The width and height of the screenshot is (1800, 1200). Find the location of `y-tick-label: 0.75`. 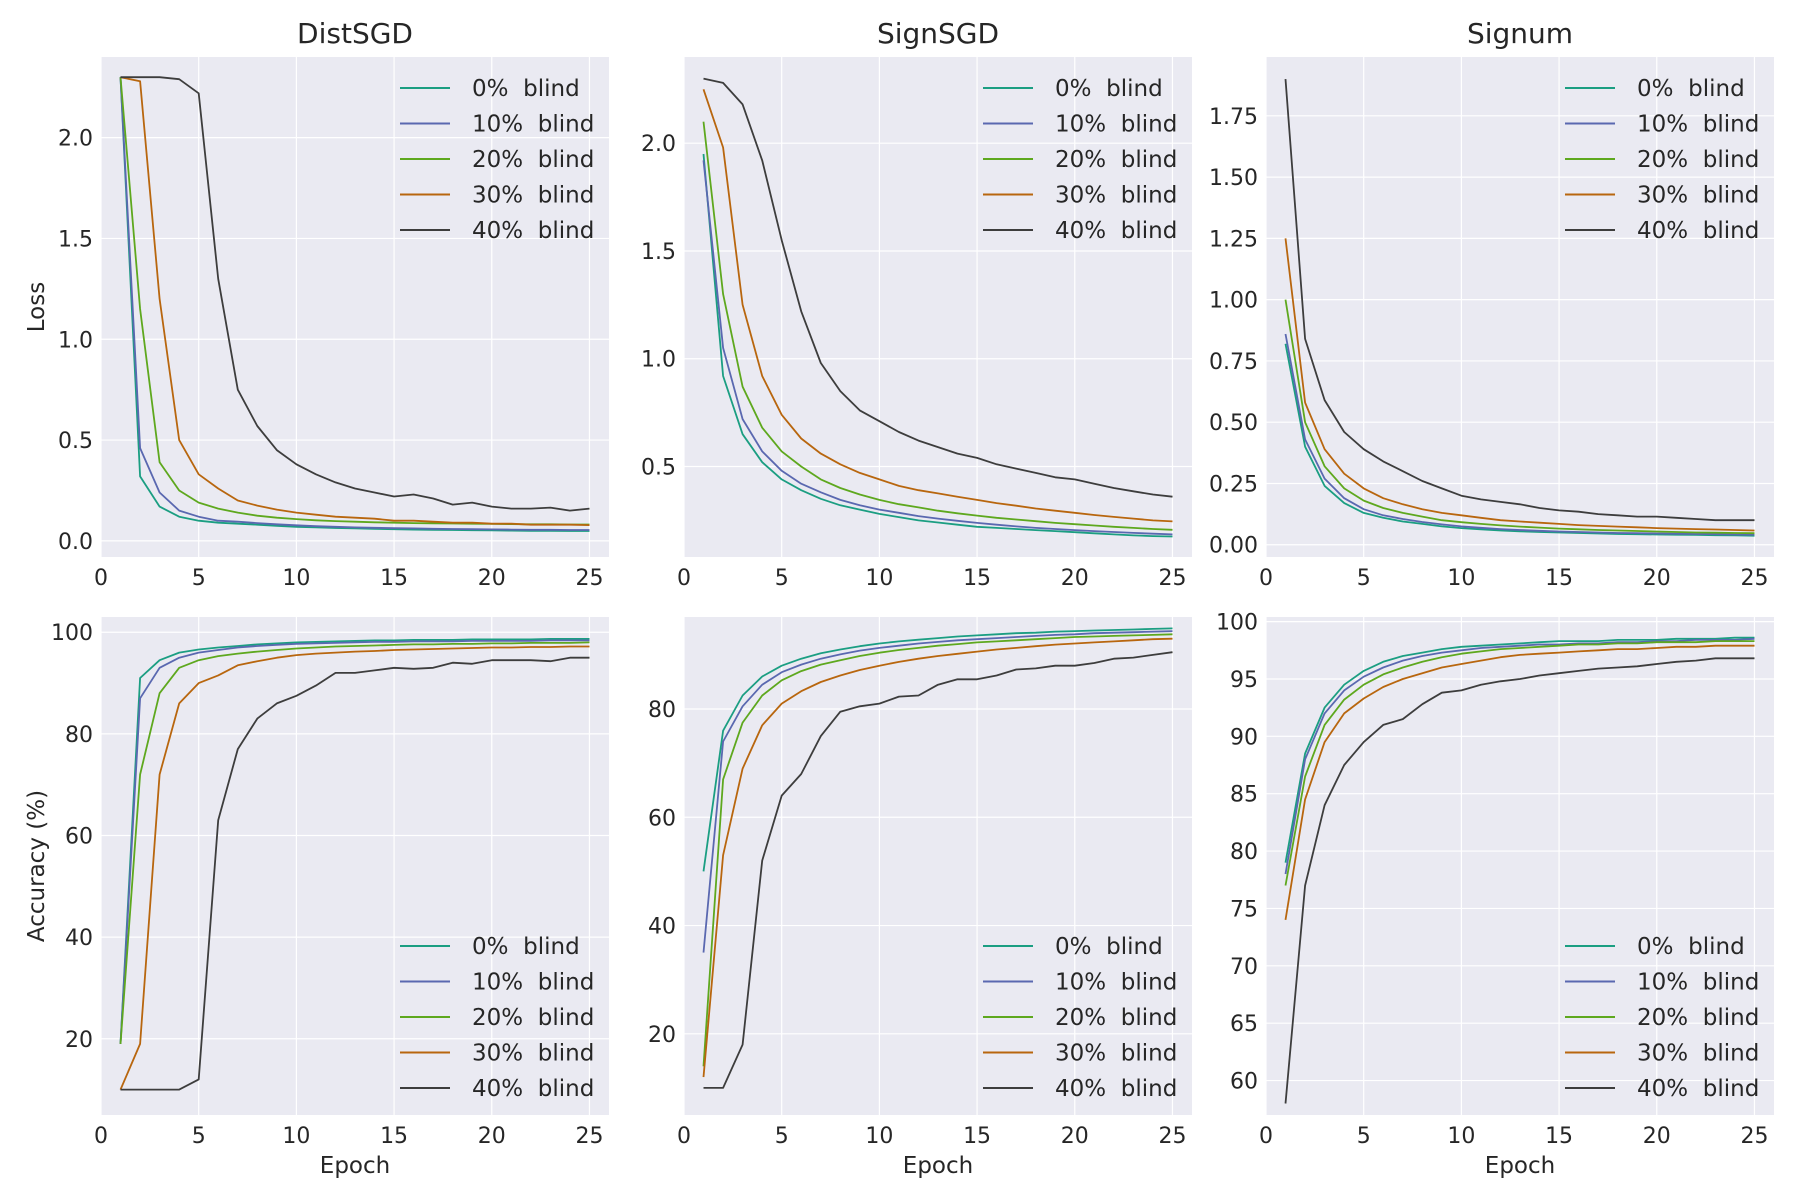

y-tick-label: 0.75 is located at coordinates (1233, 362).